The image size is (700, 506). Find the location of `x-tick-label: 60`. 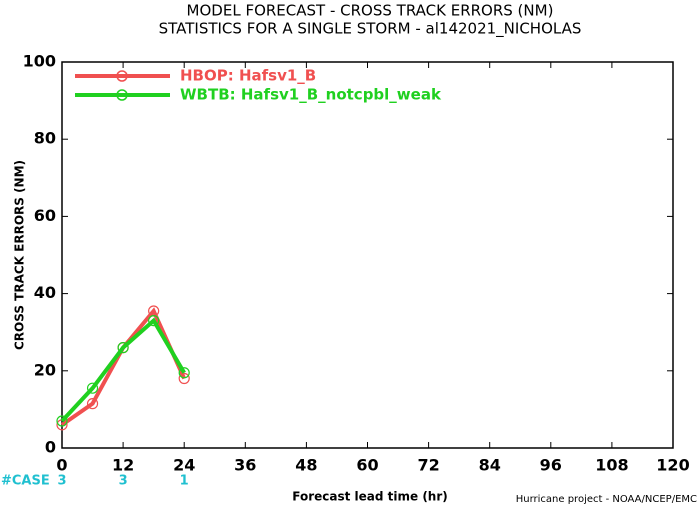

x-tick-label: 60 is located at coordinates (367, 465).